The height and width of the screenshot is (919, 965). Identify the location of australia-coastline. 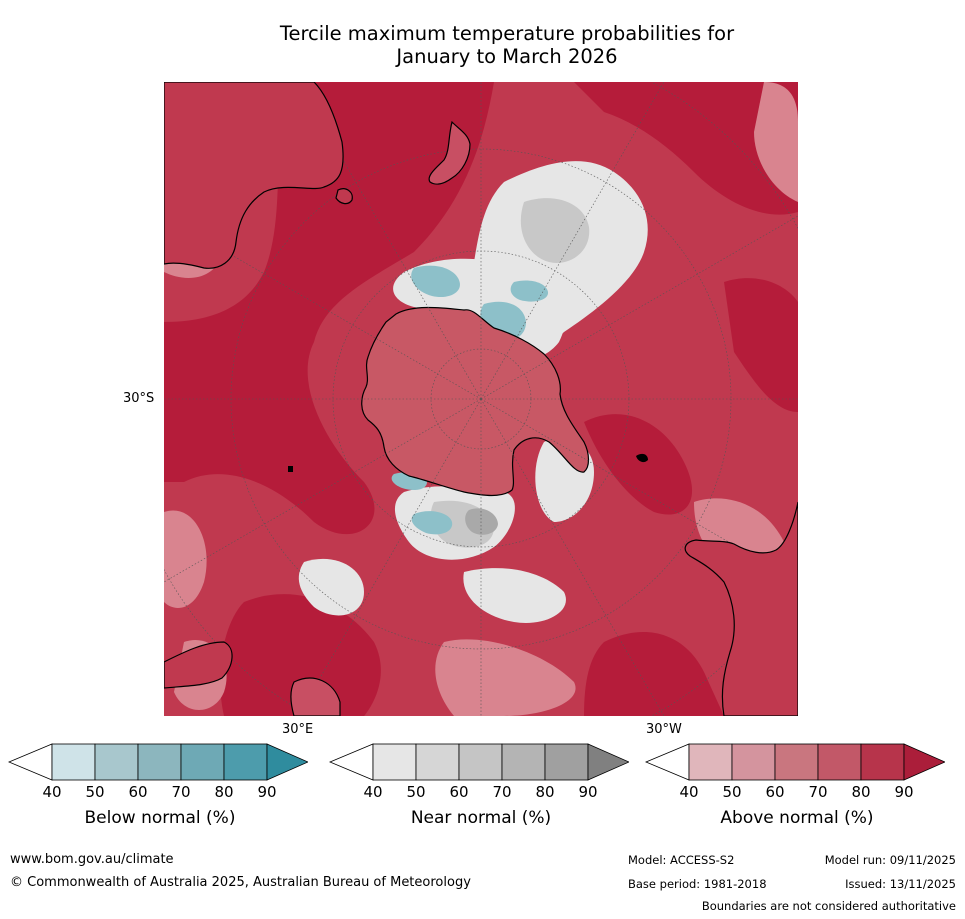
(254, 175).